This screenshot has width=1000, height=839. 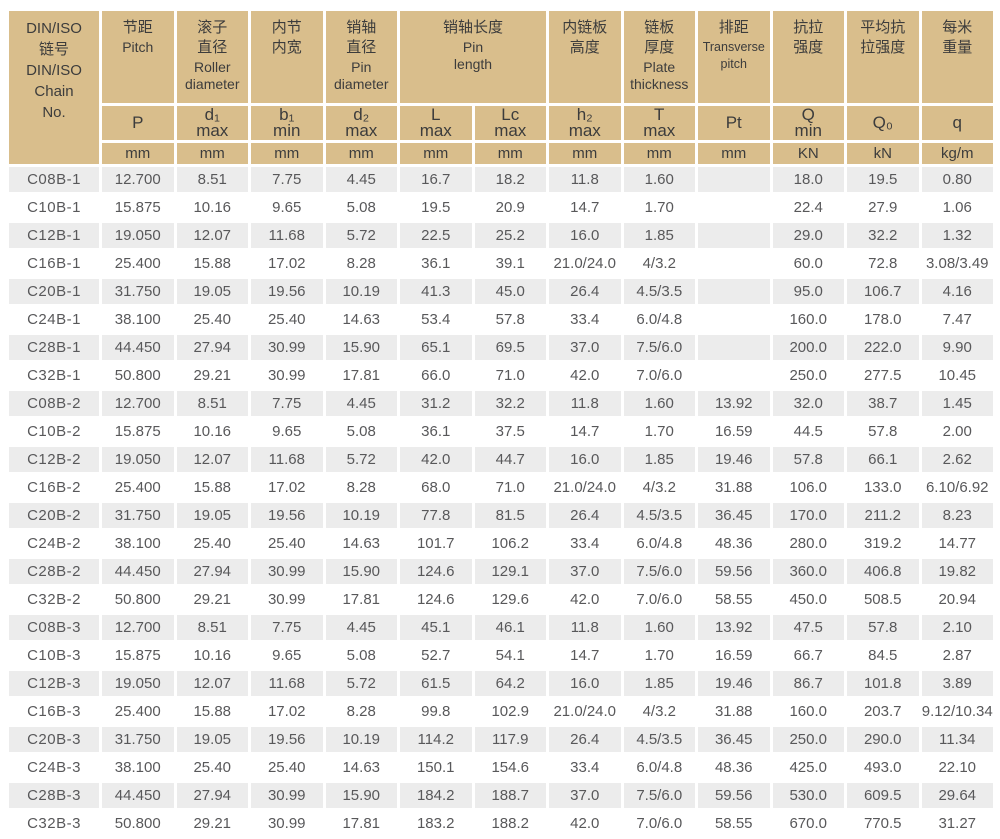 I want to click on value-cell: 9.90, so click(x=957, y=347).